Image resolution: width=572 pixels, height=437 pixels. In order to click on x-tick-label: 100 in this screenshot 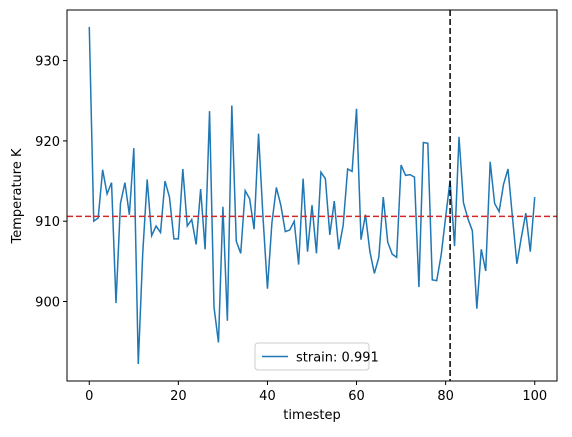, I will do `click(534, 396)`.